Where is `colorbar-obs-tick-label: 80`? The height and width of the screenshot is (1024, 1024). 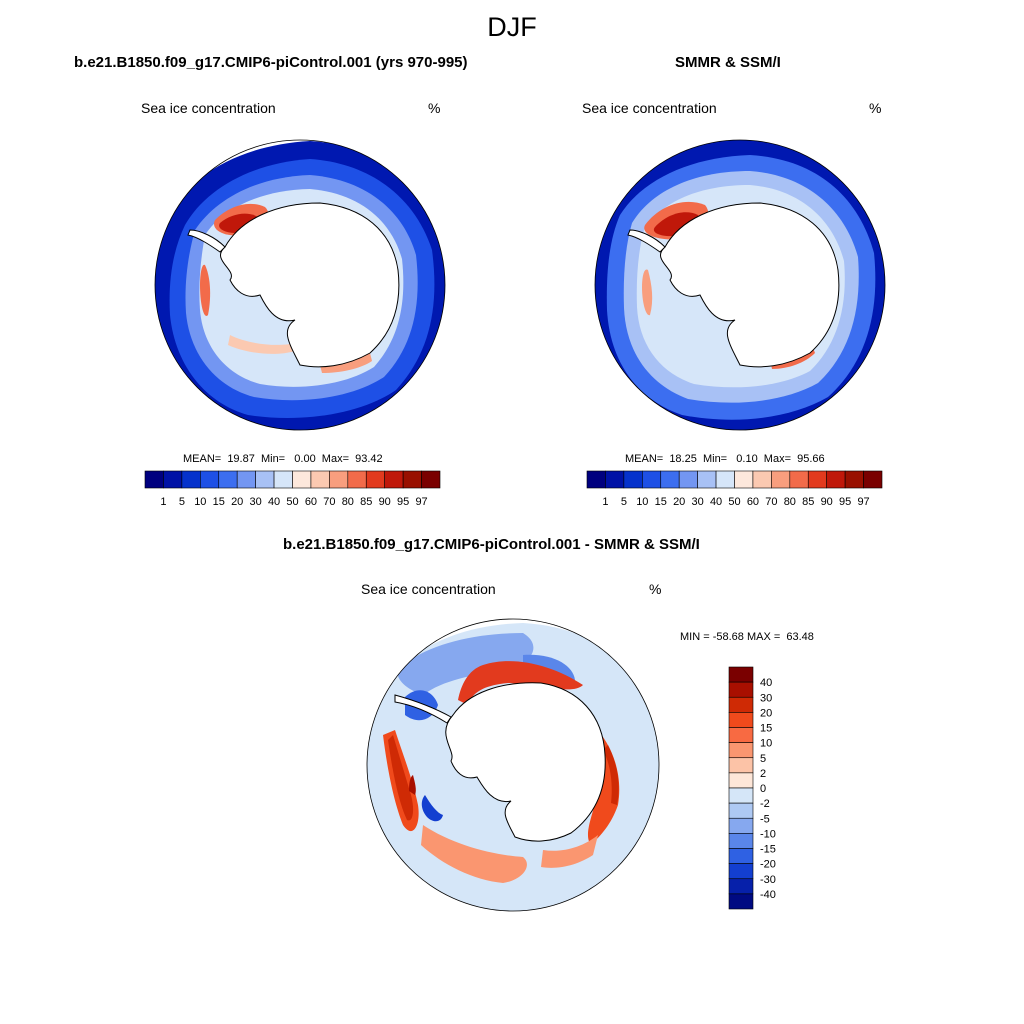 colorbar-obs-tick-label: 80 is located at coordinates (790, 502).